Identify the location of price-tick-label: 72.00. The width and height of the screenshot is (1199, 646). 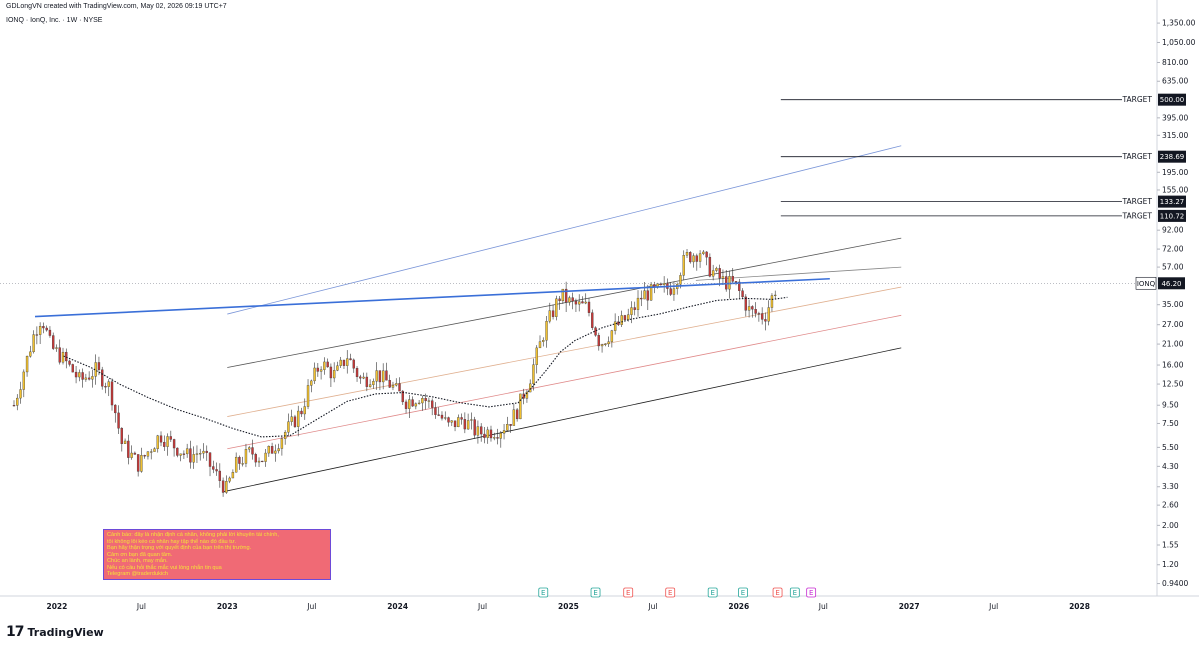
(1173, 249).